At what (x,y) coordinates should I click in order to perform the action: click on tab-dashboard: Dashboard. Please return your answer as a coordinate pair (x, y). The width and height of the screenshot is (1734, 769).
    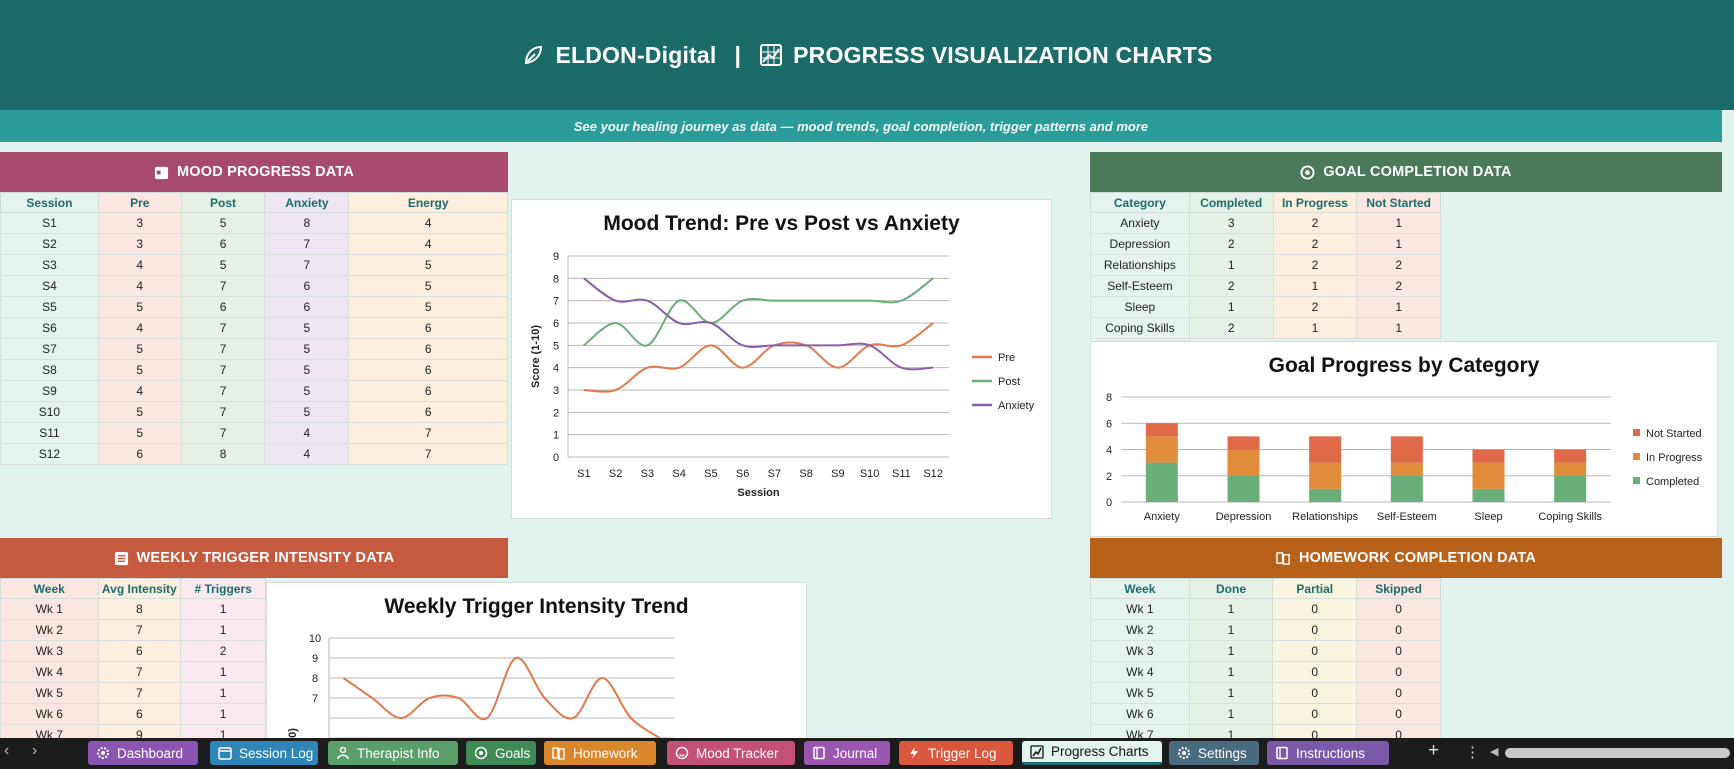
    Looking at the image, I should click on (143, 753).